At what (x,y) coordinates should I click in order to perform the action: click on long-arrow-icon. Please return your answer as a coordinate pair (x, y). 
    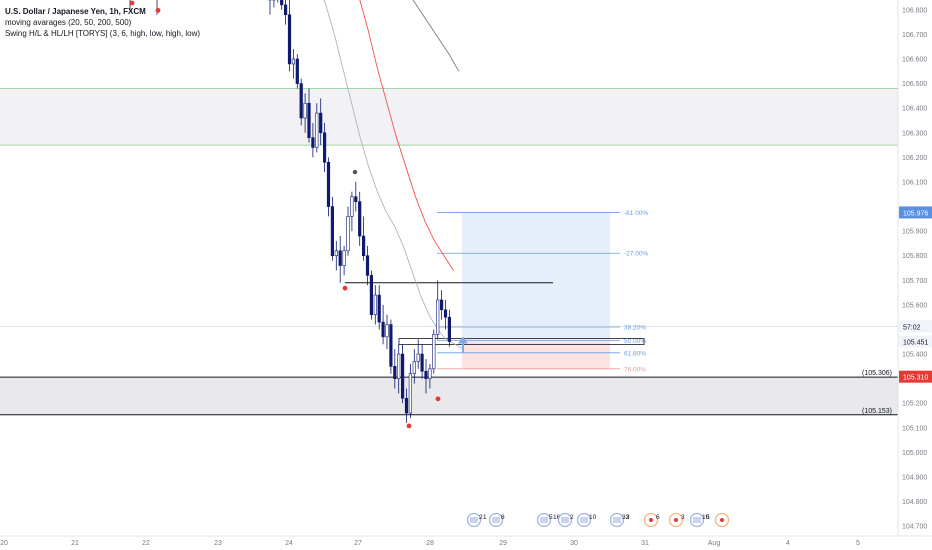
    Looking at the image, I should click on (463, 344).